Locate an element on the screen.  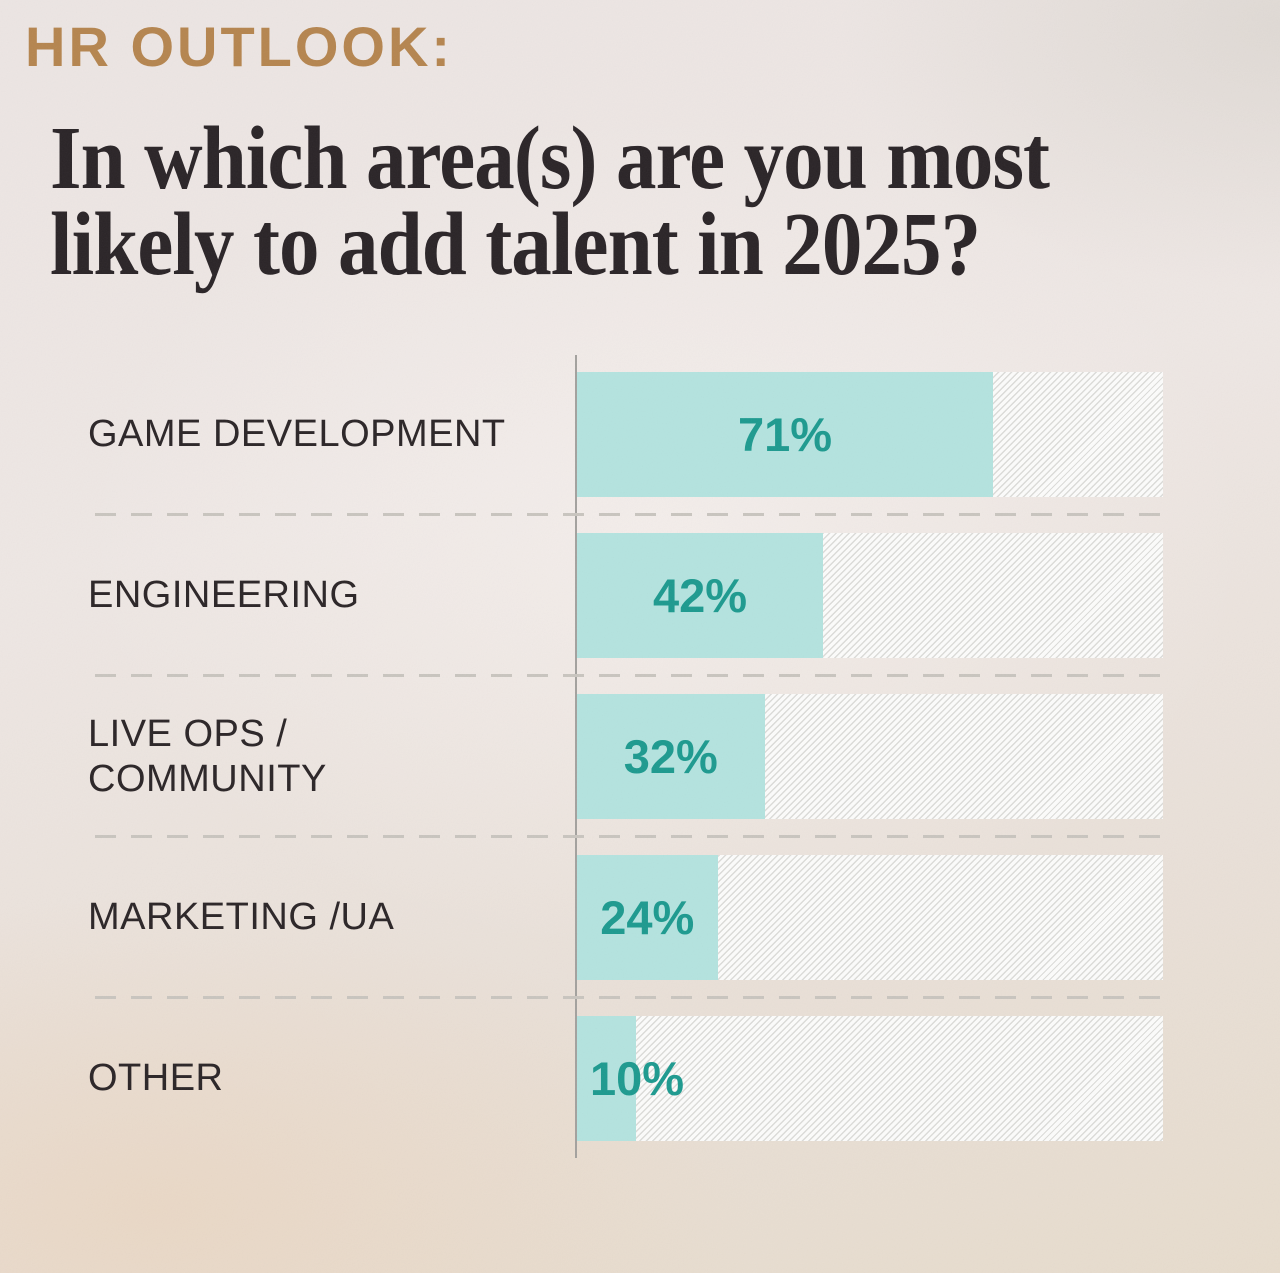
chart-row-engineering: ENGINEERING 42% is located at coordinates (640, 595).